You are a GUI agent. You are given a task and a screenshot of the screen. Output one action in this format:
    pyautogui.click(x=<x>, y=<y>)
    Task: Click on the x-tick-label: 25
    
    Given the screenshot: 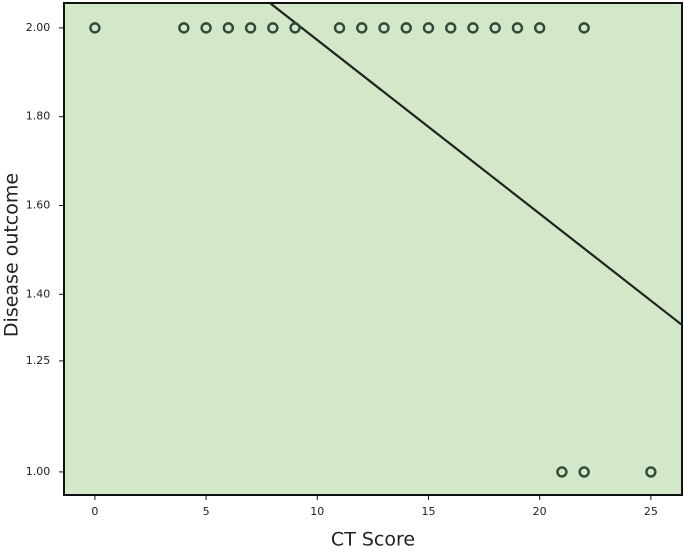 What is the action you would take?
    pyautogui.click(x=651, y=511)
    